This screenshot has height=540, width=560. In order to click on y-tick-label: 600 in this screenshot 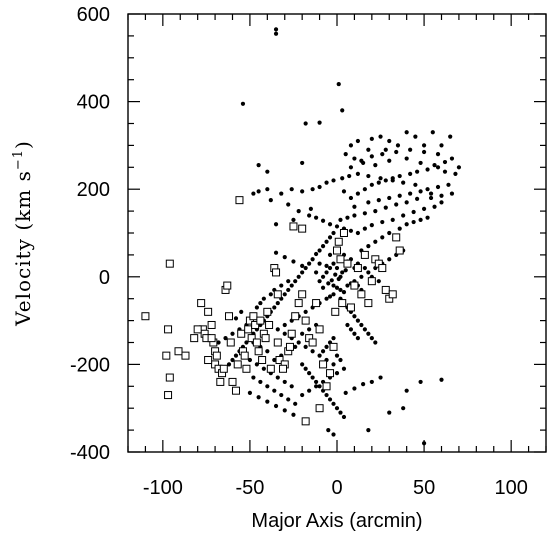, I will do `click(93, 15)`.